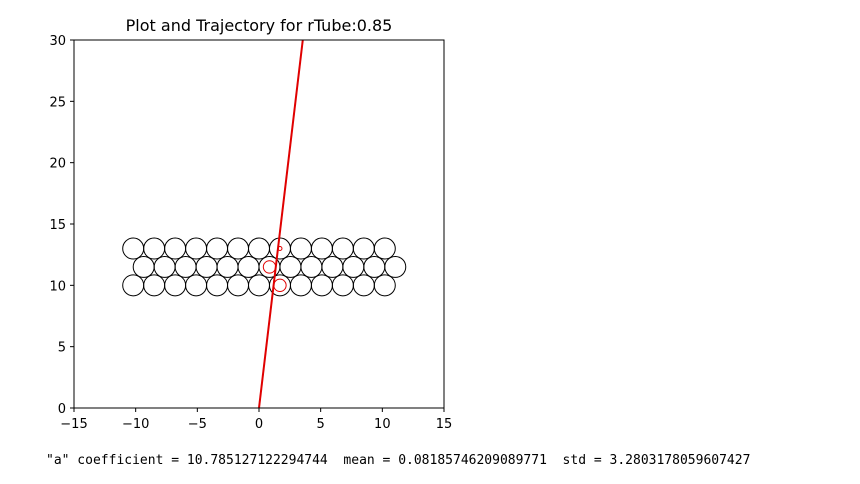  Describe the element at coordinates (197, 424) in the screenshot. I see `x-tick-label: −5` at that location.